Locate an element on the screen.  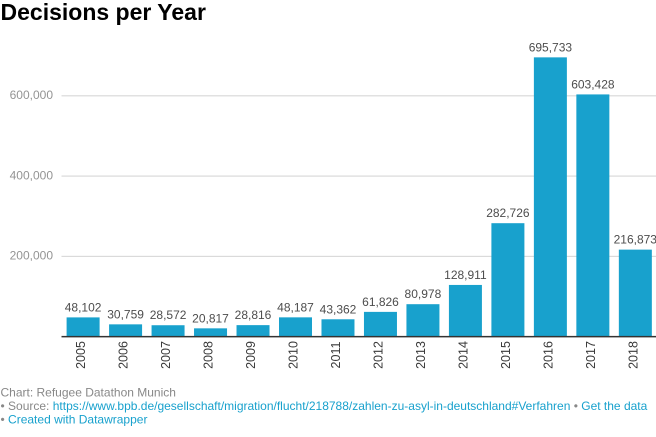
svg-text: 30,759 is located at coordinates (125, 314).